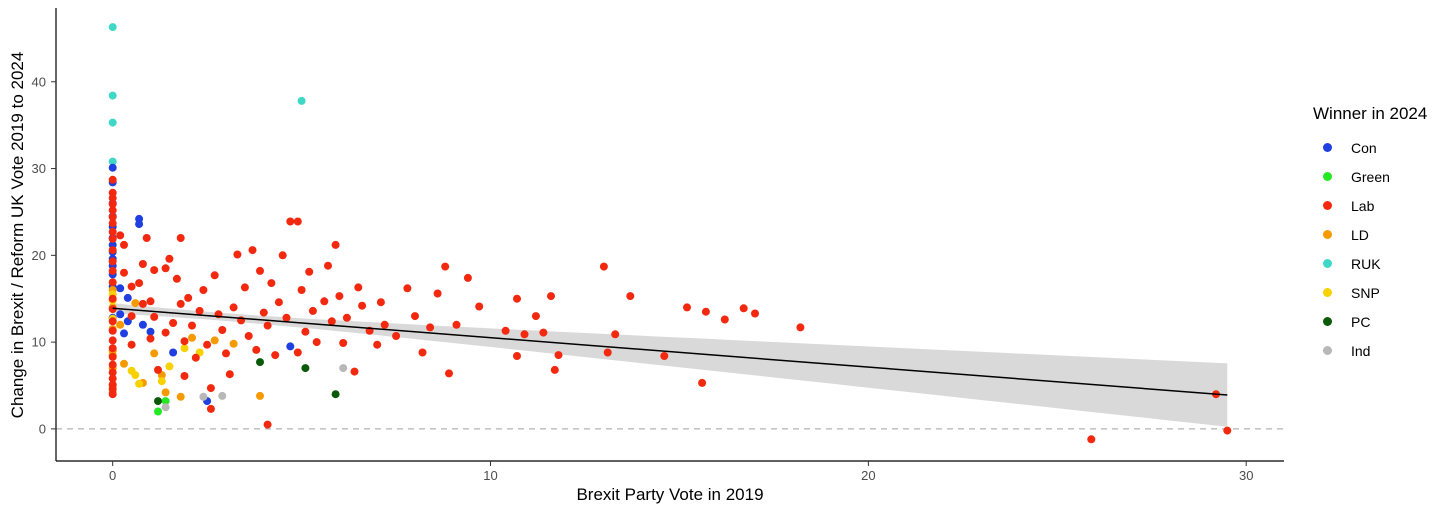 This screenshot has height=514, width=1456. I want to click on legend-items: Con Green Lab LD RUK SNP PC Ind, so click(1370, 249).